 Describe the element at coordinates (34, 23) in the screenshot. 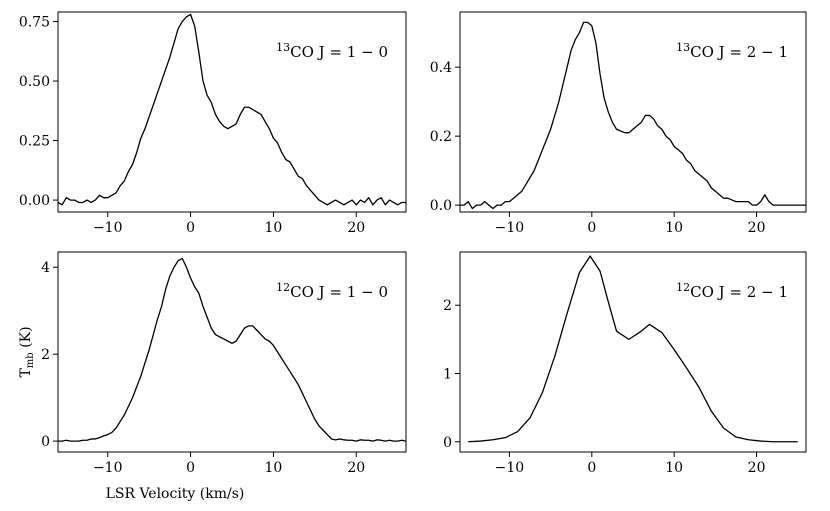

I see `y-tick-label: 0.75` at that location.